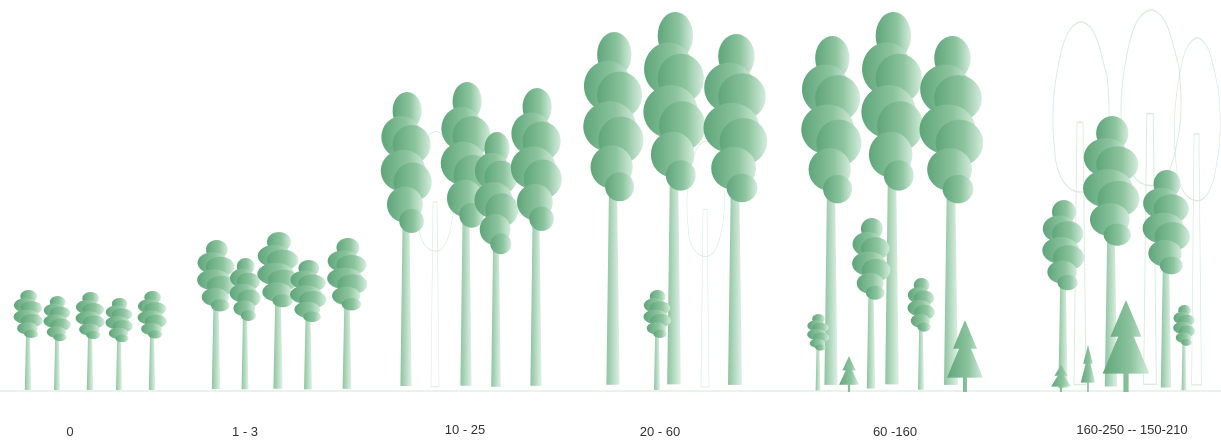 The width and height of the screenshot is (1221, 443). What do you see at coordinates (895, 431) in the screenshot?
I see `stage-label: 60 -160` at bounding box center [895, 431].